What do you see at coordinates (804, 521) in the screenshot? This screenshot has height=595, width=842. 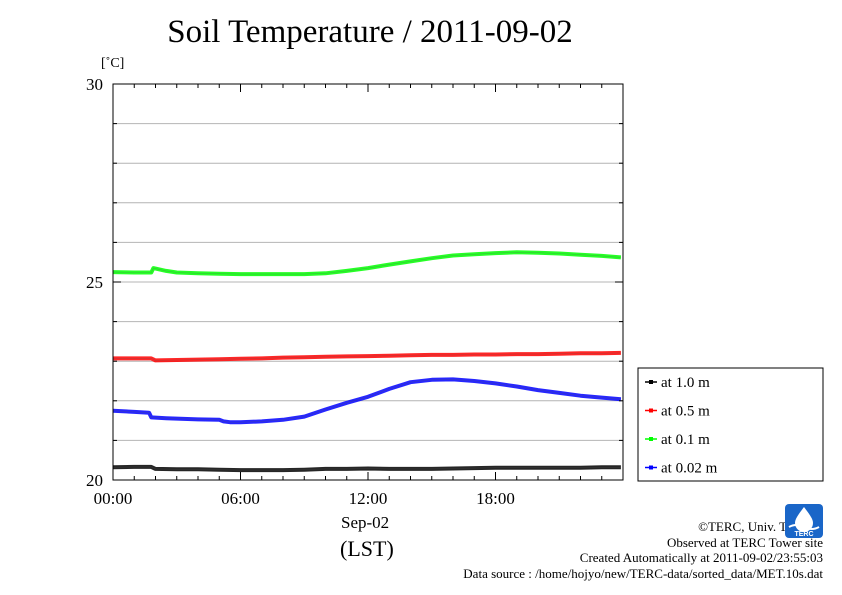 I see `terc-logo-icon: TERC` at bounding box center [804, 521].